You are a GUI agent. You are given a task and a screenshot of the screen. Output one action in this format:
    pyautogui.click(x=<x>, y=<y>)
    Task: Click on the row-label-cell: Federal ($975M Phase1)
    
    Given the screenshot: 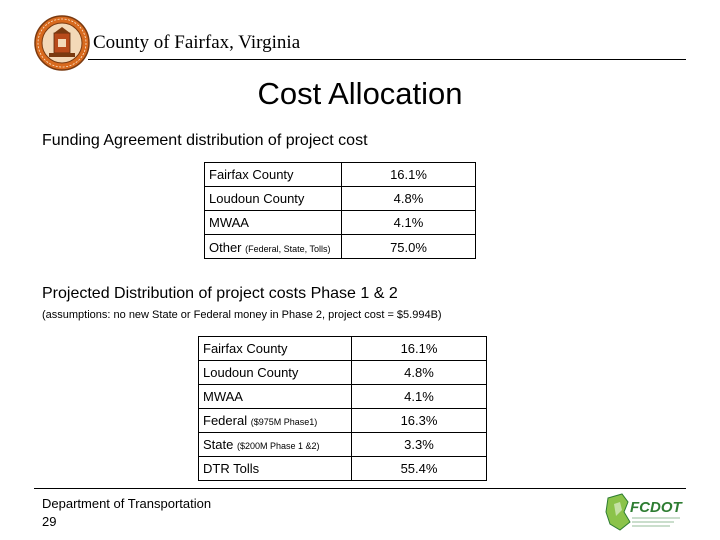 What is the action you would take?
    pyautogui.click(x=275, y=420)
    